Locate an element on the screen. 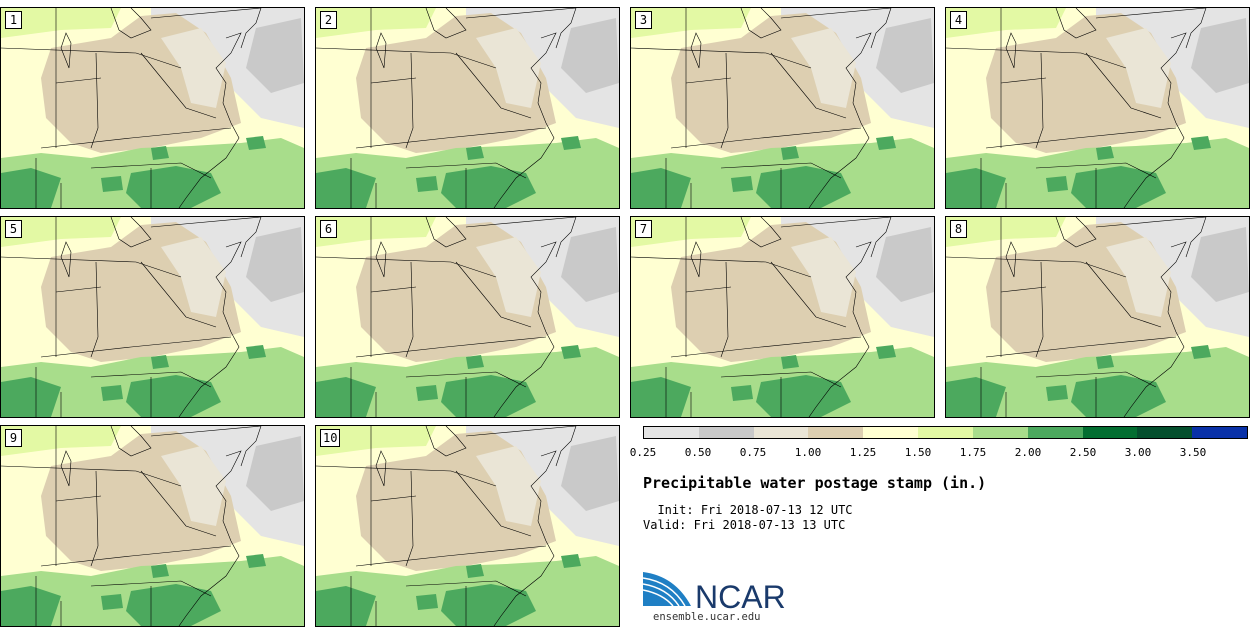  colorbar-tick-label: 3.50 is located at coordinates (1193, 452).